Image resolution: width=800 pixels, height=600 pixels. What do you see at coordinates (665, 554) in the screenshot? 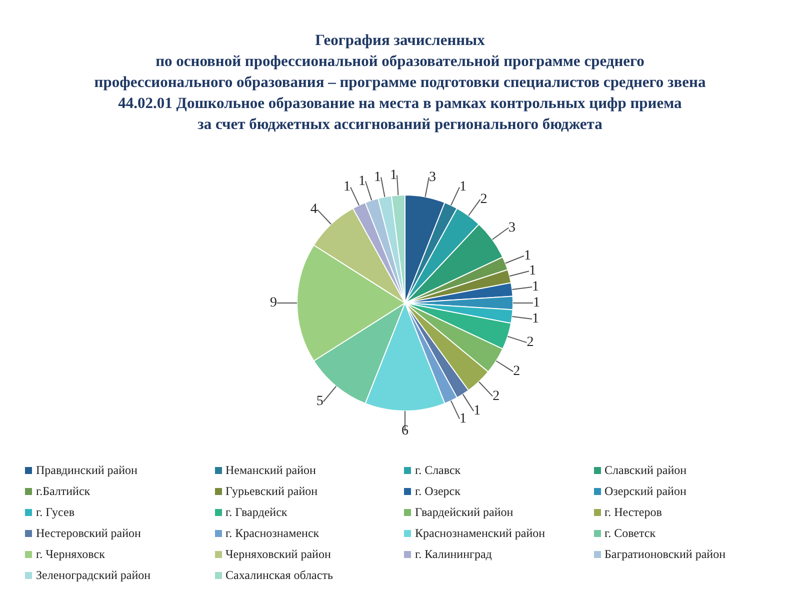
I see `legend-label: Багратионовский район` at bounding box center [665, 554].